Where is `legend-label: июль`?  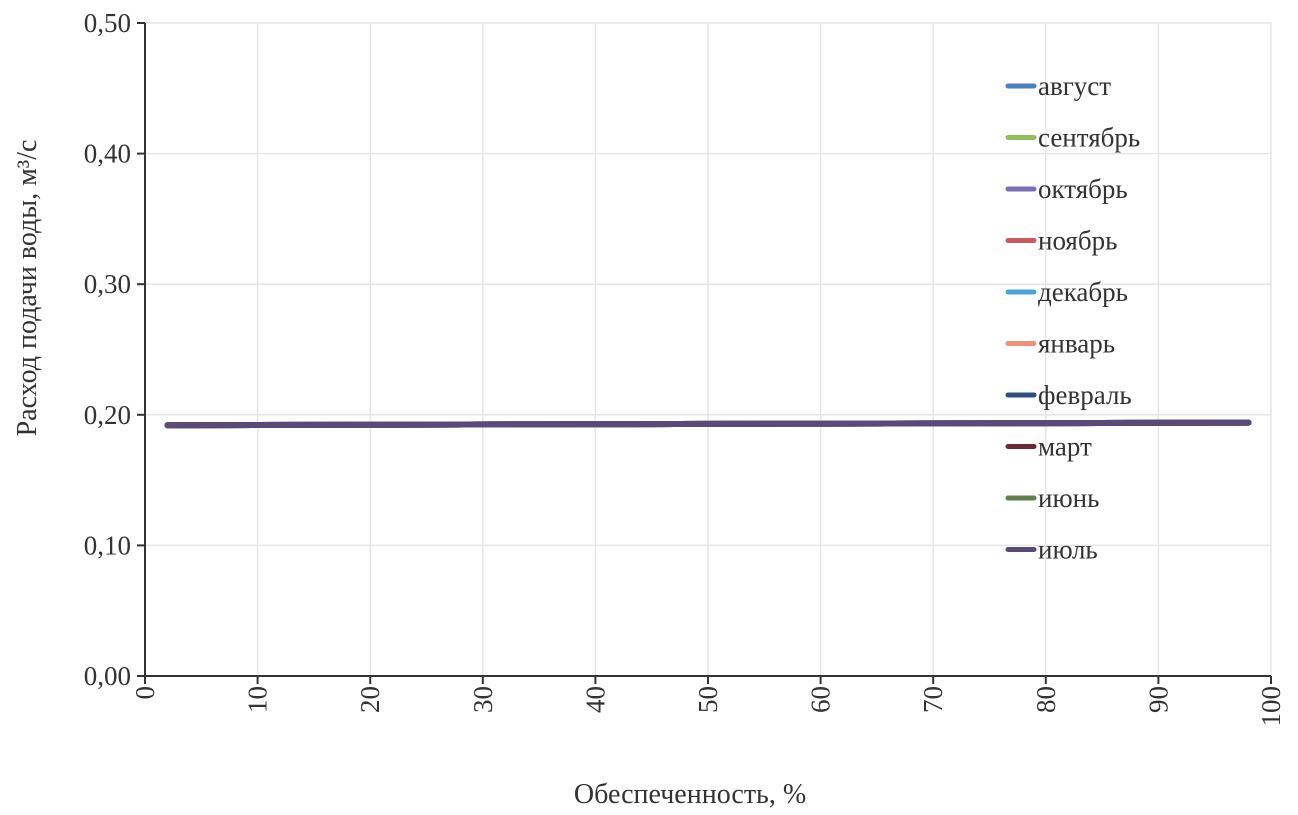 legend-label: июль is located at coordinates (1068, 550).